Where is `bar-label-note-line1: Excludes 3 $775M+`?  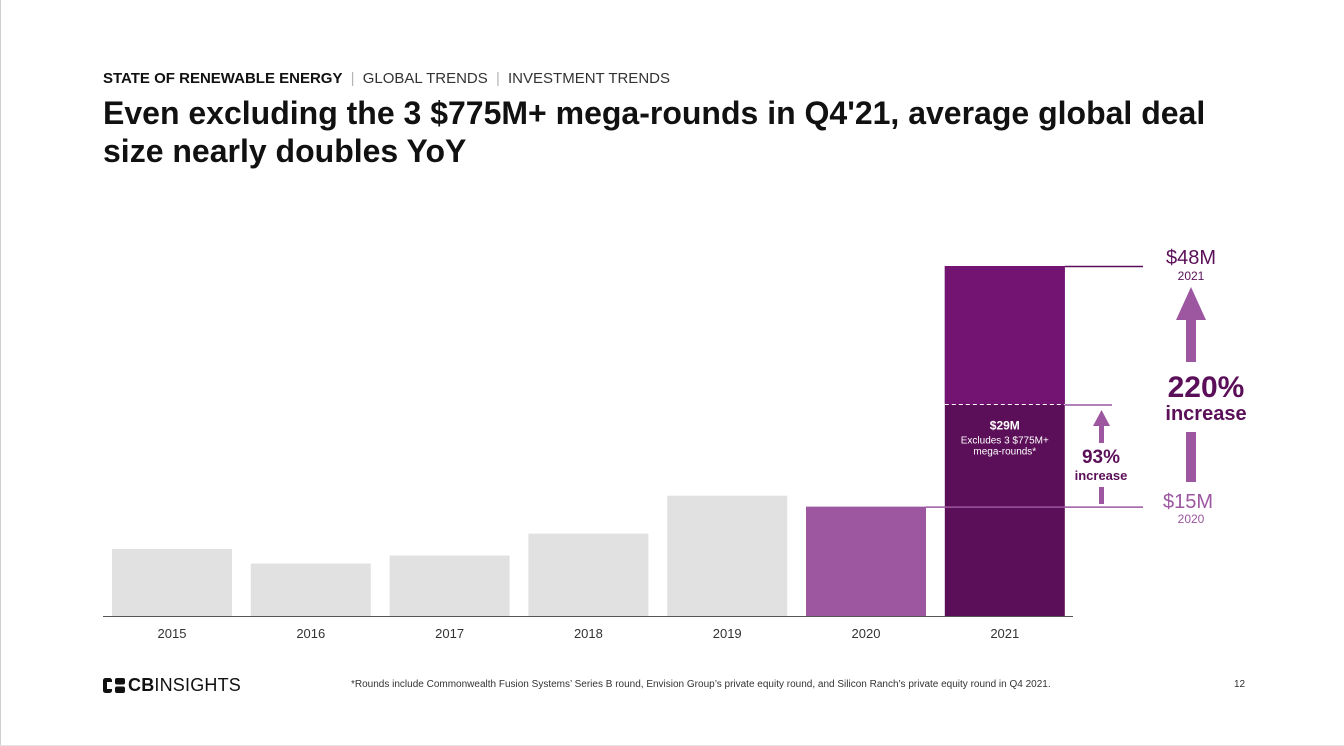
bar-label-note-line1: Excludes 3 $775M+ is located at coordinates (1005, 441).